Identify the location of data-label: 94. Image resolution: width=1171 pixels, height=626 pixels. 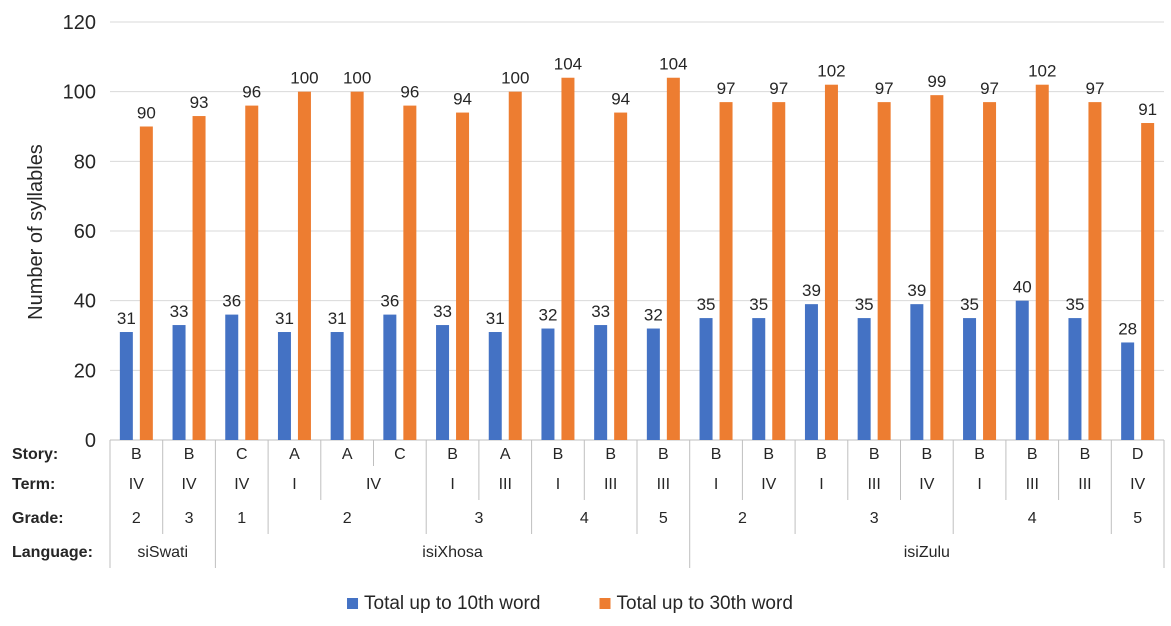
(462, 99).